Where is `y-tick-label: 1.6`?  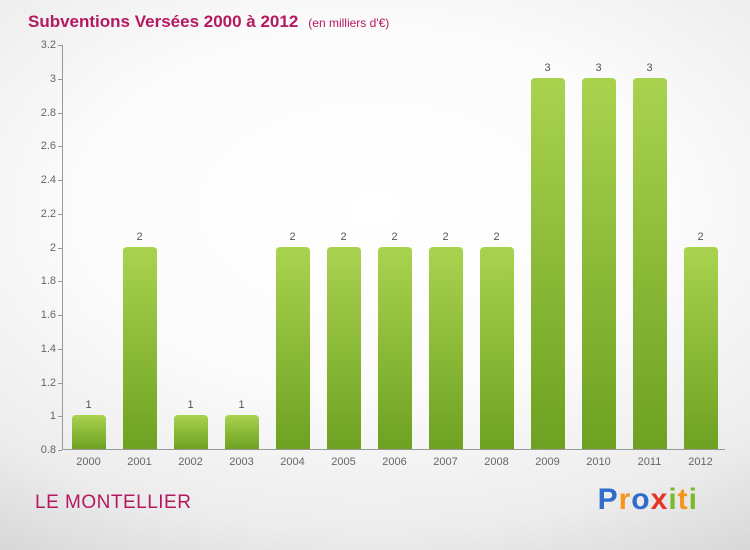
y-tick-label: 1.6 is located at coordinates (48, 315).